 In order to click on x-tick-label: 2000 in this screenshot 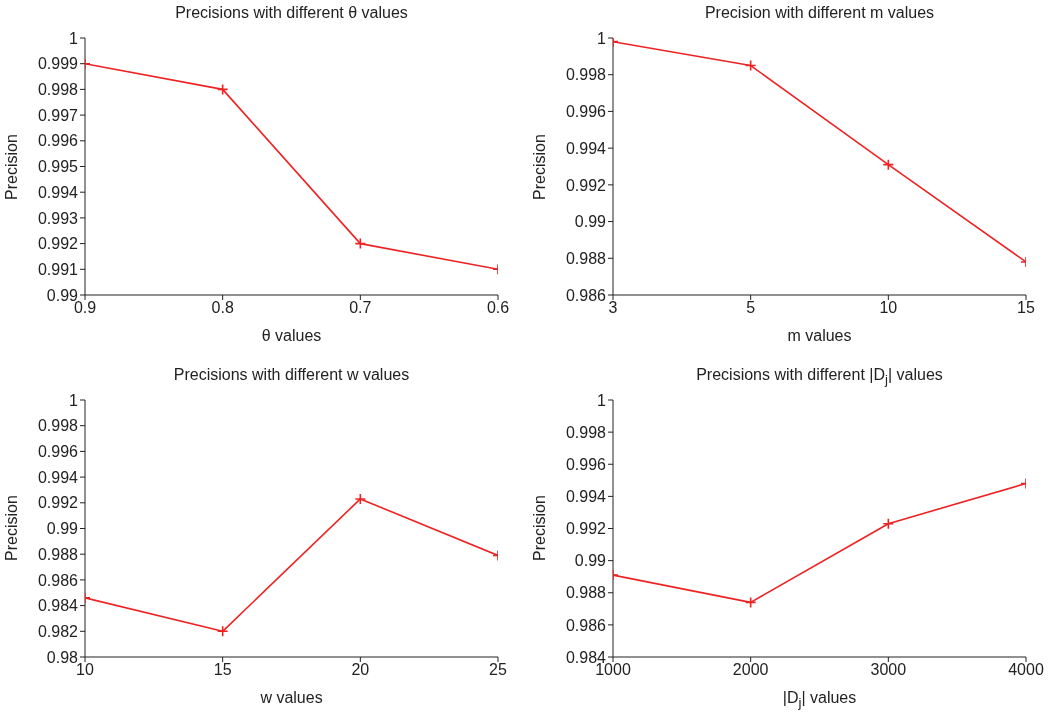, I will do `click(750, 669)`.